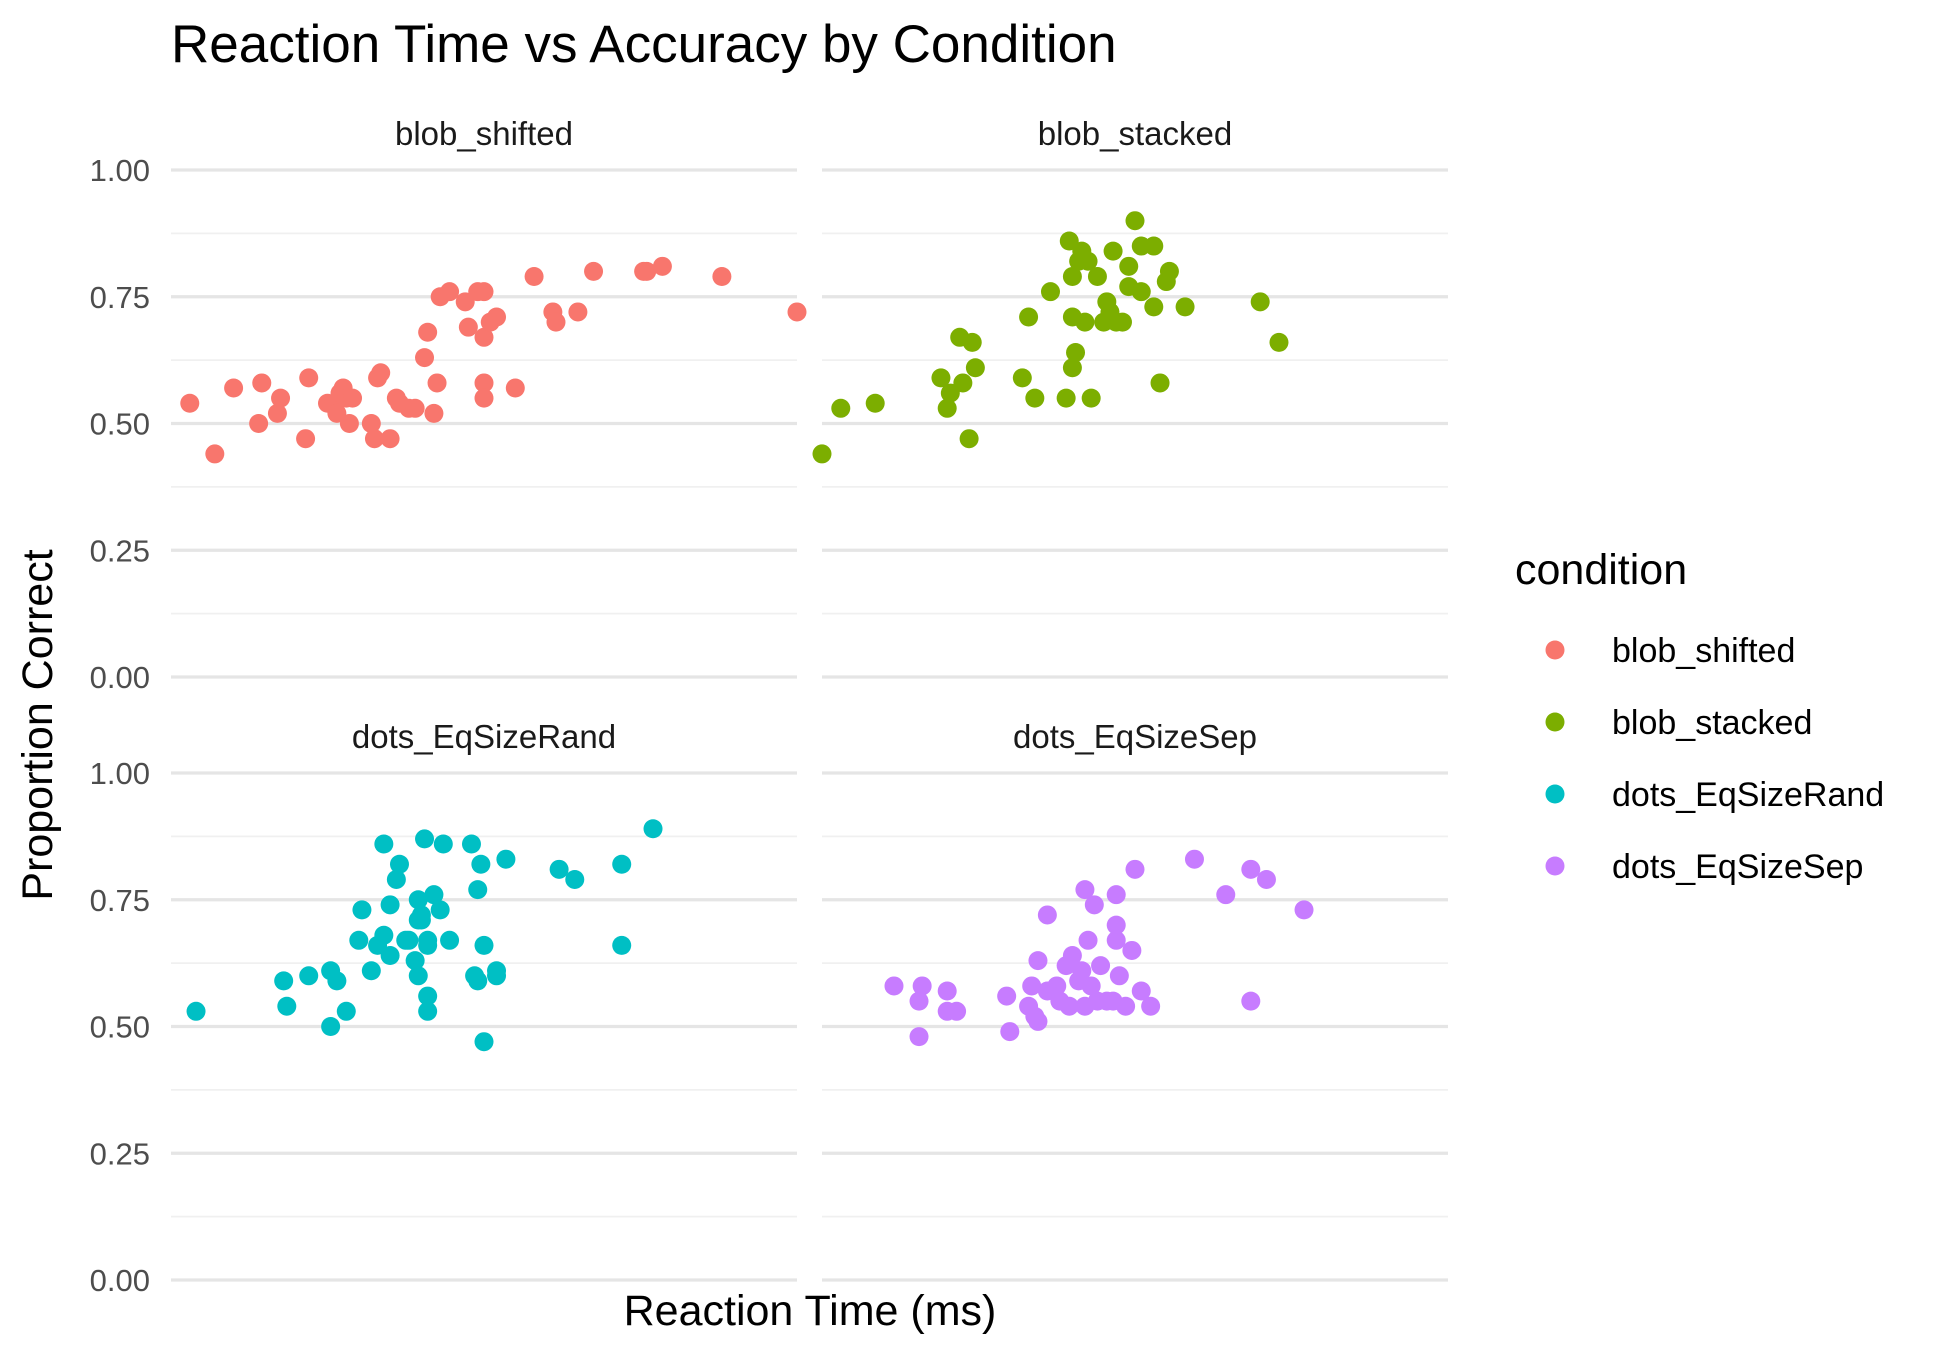 The width and height of the screenshot is (1950, 1350). What do you see at coordinates (120, 773) in the screenshot?
I see `y-tick-label: 1.00` at bounding box center [120, 773].